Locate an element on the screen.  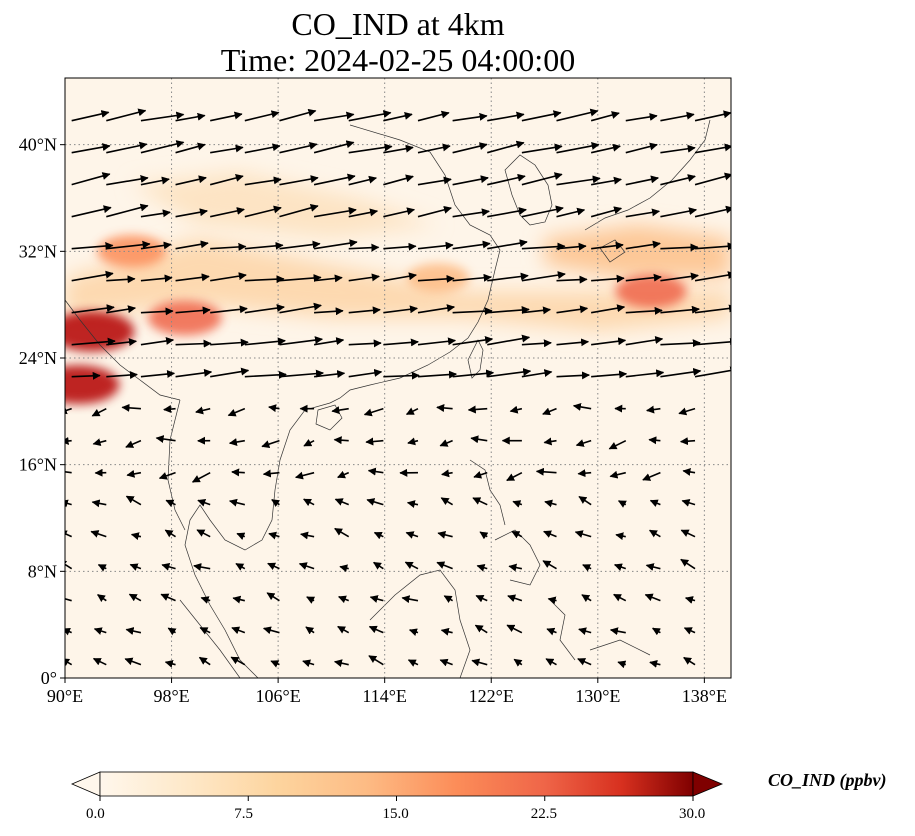
lat-tick-label: 0° is located at coordinates (49, 678).